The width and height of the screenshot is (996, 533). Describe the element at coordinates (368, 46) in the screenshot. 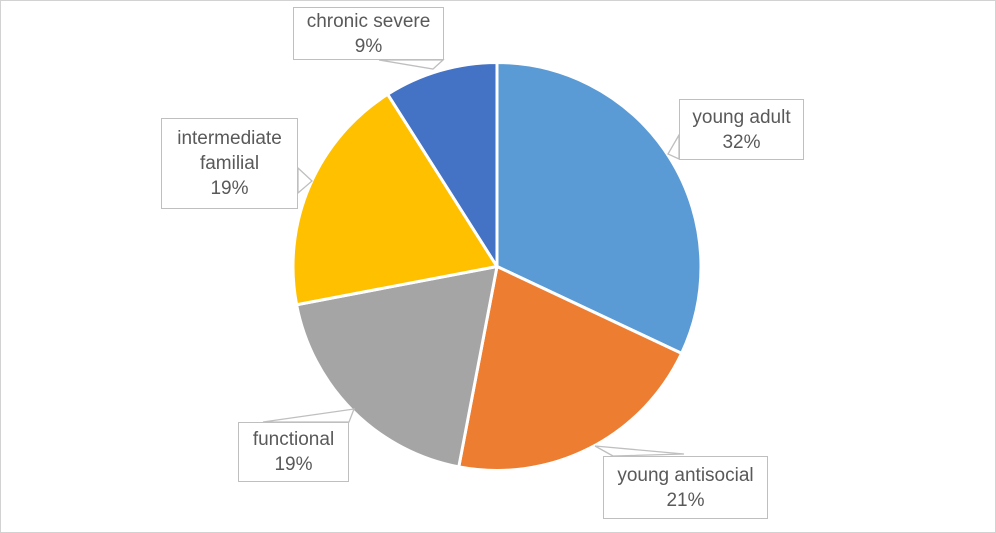

I see `data-label-percent: 9%` at that location.